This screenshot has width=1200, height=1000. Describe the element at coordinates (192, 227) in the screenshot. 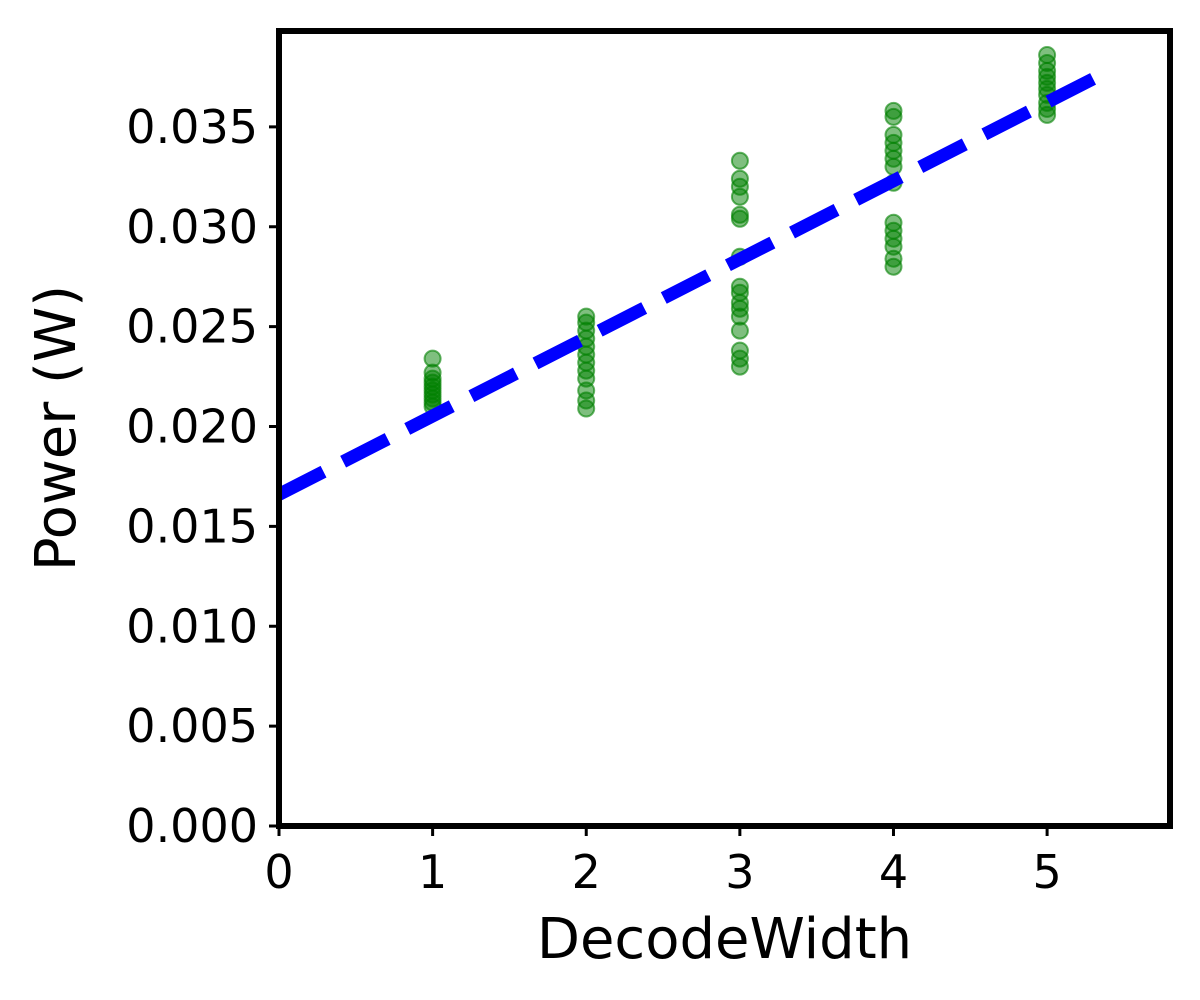

I see `y-tick-label: 0.030` at that location.